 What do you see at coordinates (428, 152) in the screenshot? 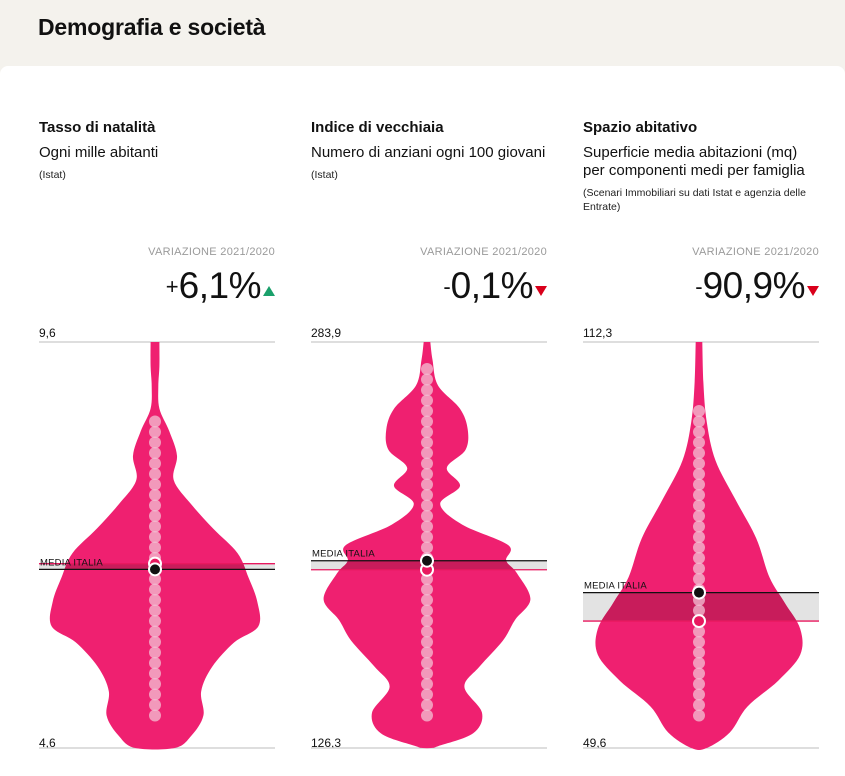
I see `chart-subtitle-text: Numero di anziani ogni 100 giovani` at bounding box center [428, 152].